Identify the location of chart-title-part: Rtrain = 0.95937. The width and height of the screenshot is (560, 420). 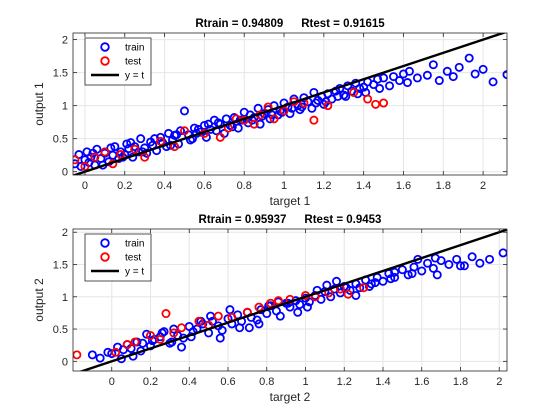
(243, 220).